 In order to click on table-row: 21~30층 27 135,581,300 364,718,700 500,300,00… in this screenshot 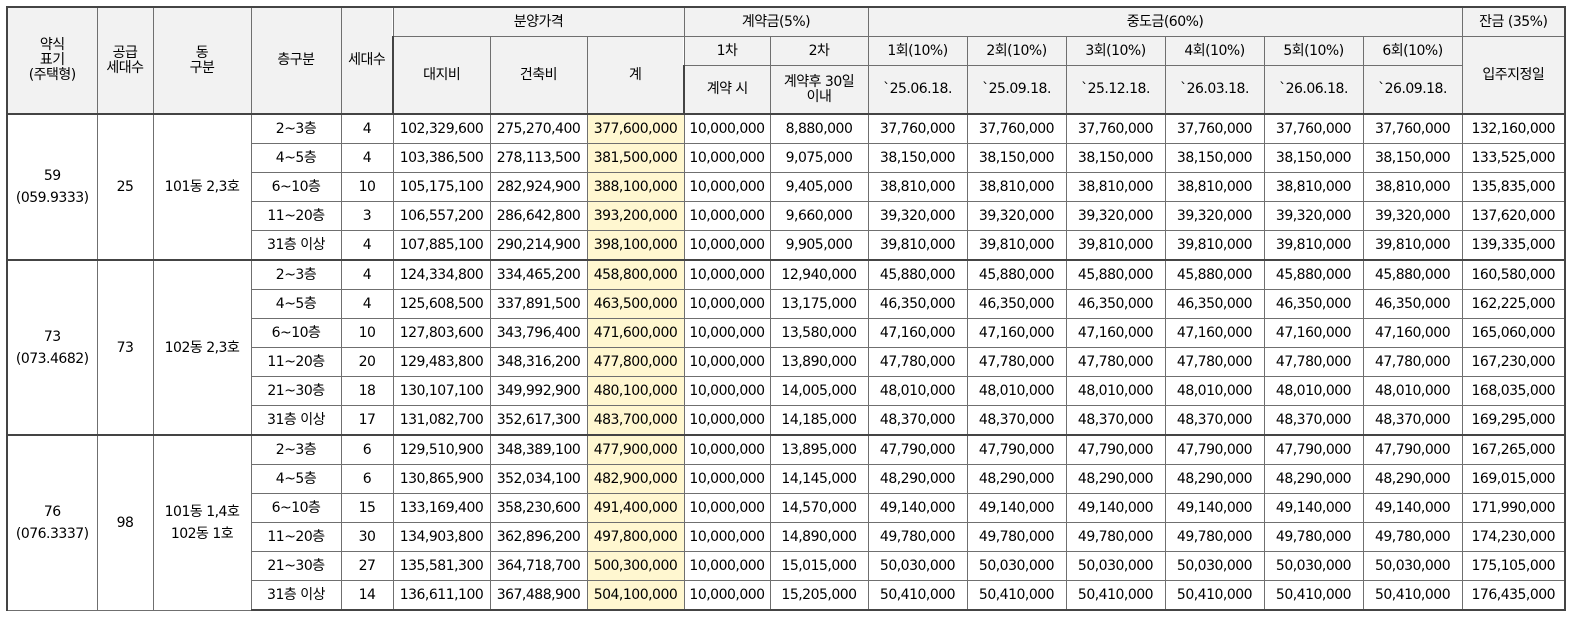, I will do `click(787, 566)`.